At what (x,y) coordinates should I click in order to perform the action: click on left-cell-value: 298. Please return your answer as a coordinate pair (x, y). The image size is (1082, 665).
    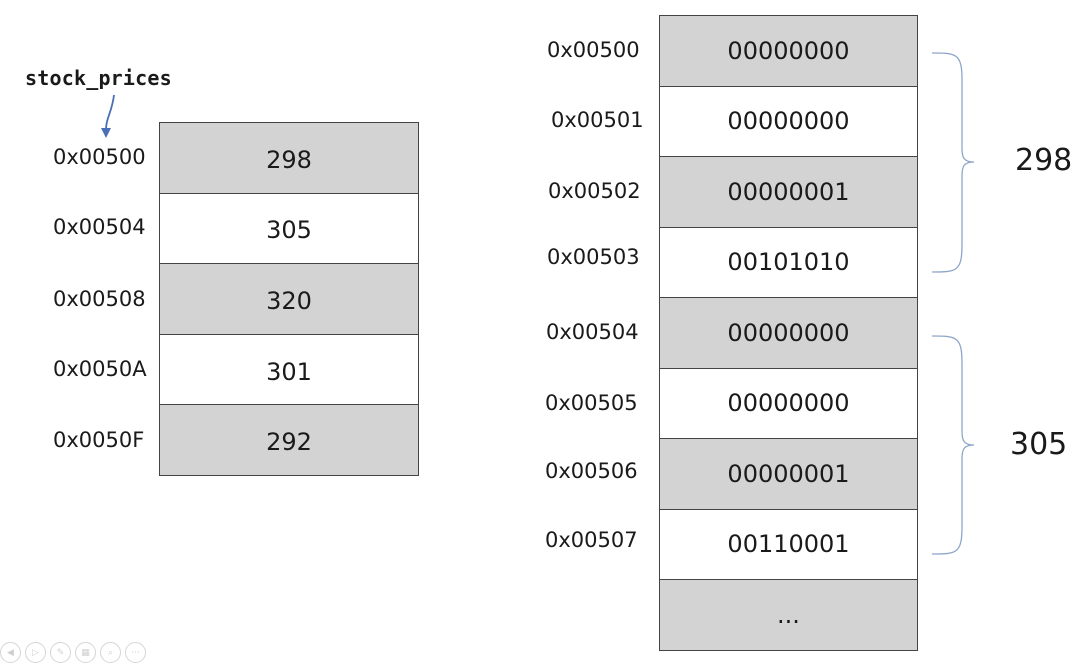
    Looking at the image, I should click on (289, 158).